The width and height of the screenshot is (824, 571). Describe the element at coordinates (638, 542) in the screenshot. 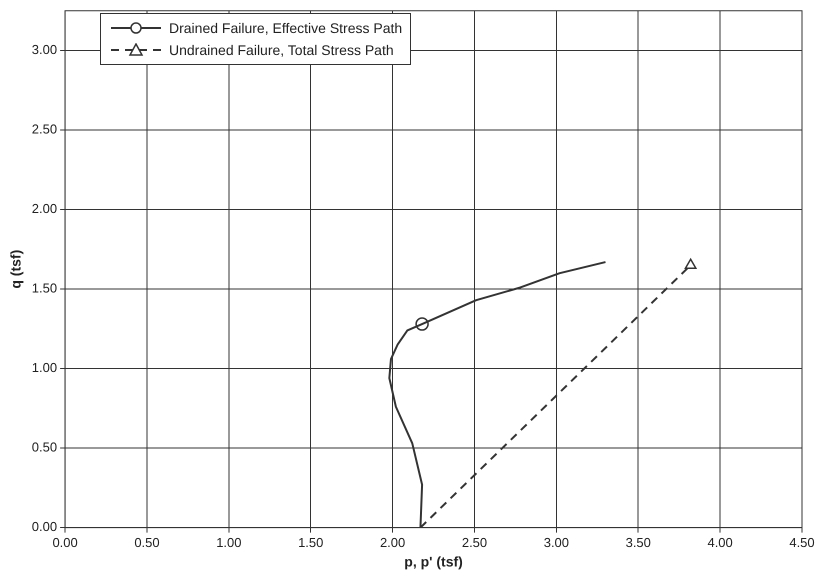

I see `x-tick-label: 3.50` at that location.